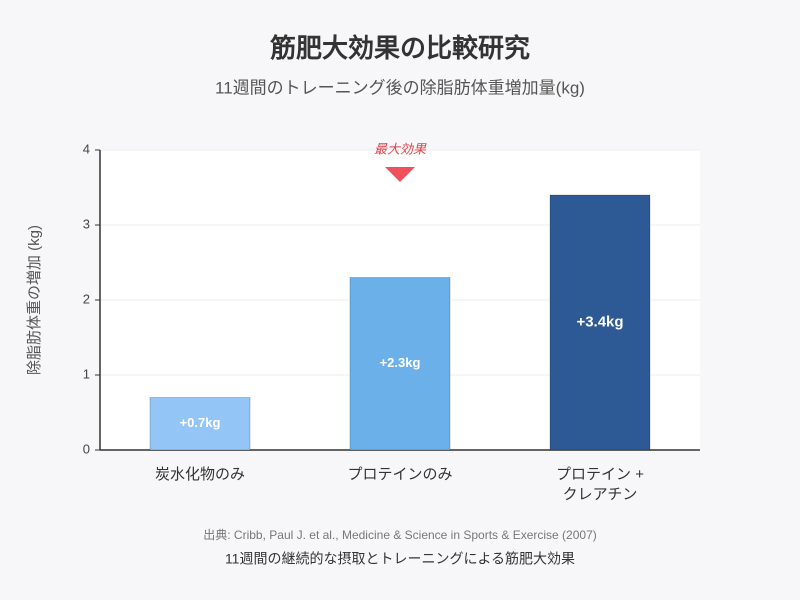 The image size is (800, 600). Describe the element at coordinates (86, 298) in the screenshot. I see `y-tick-label: 2` at that location.